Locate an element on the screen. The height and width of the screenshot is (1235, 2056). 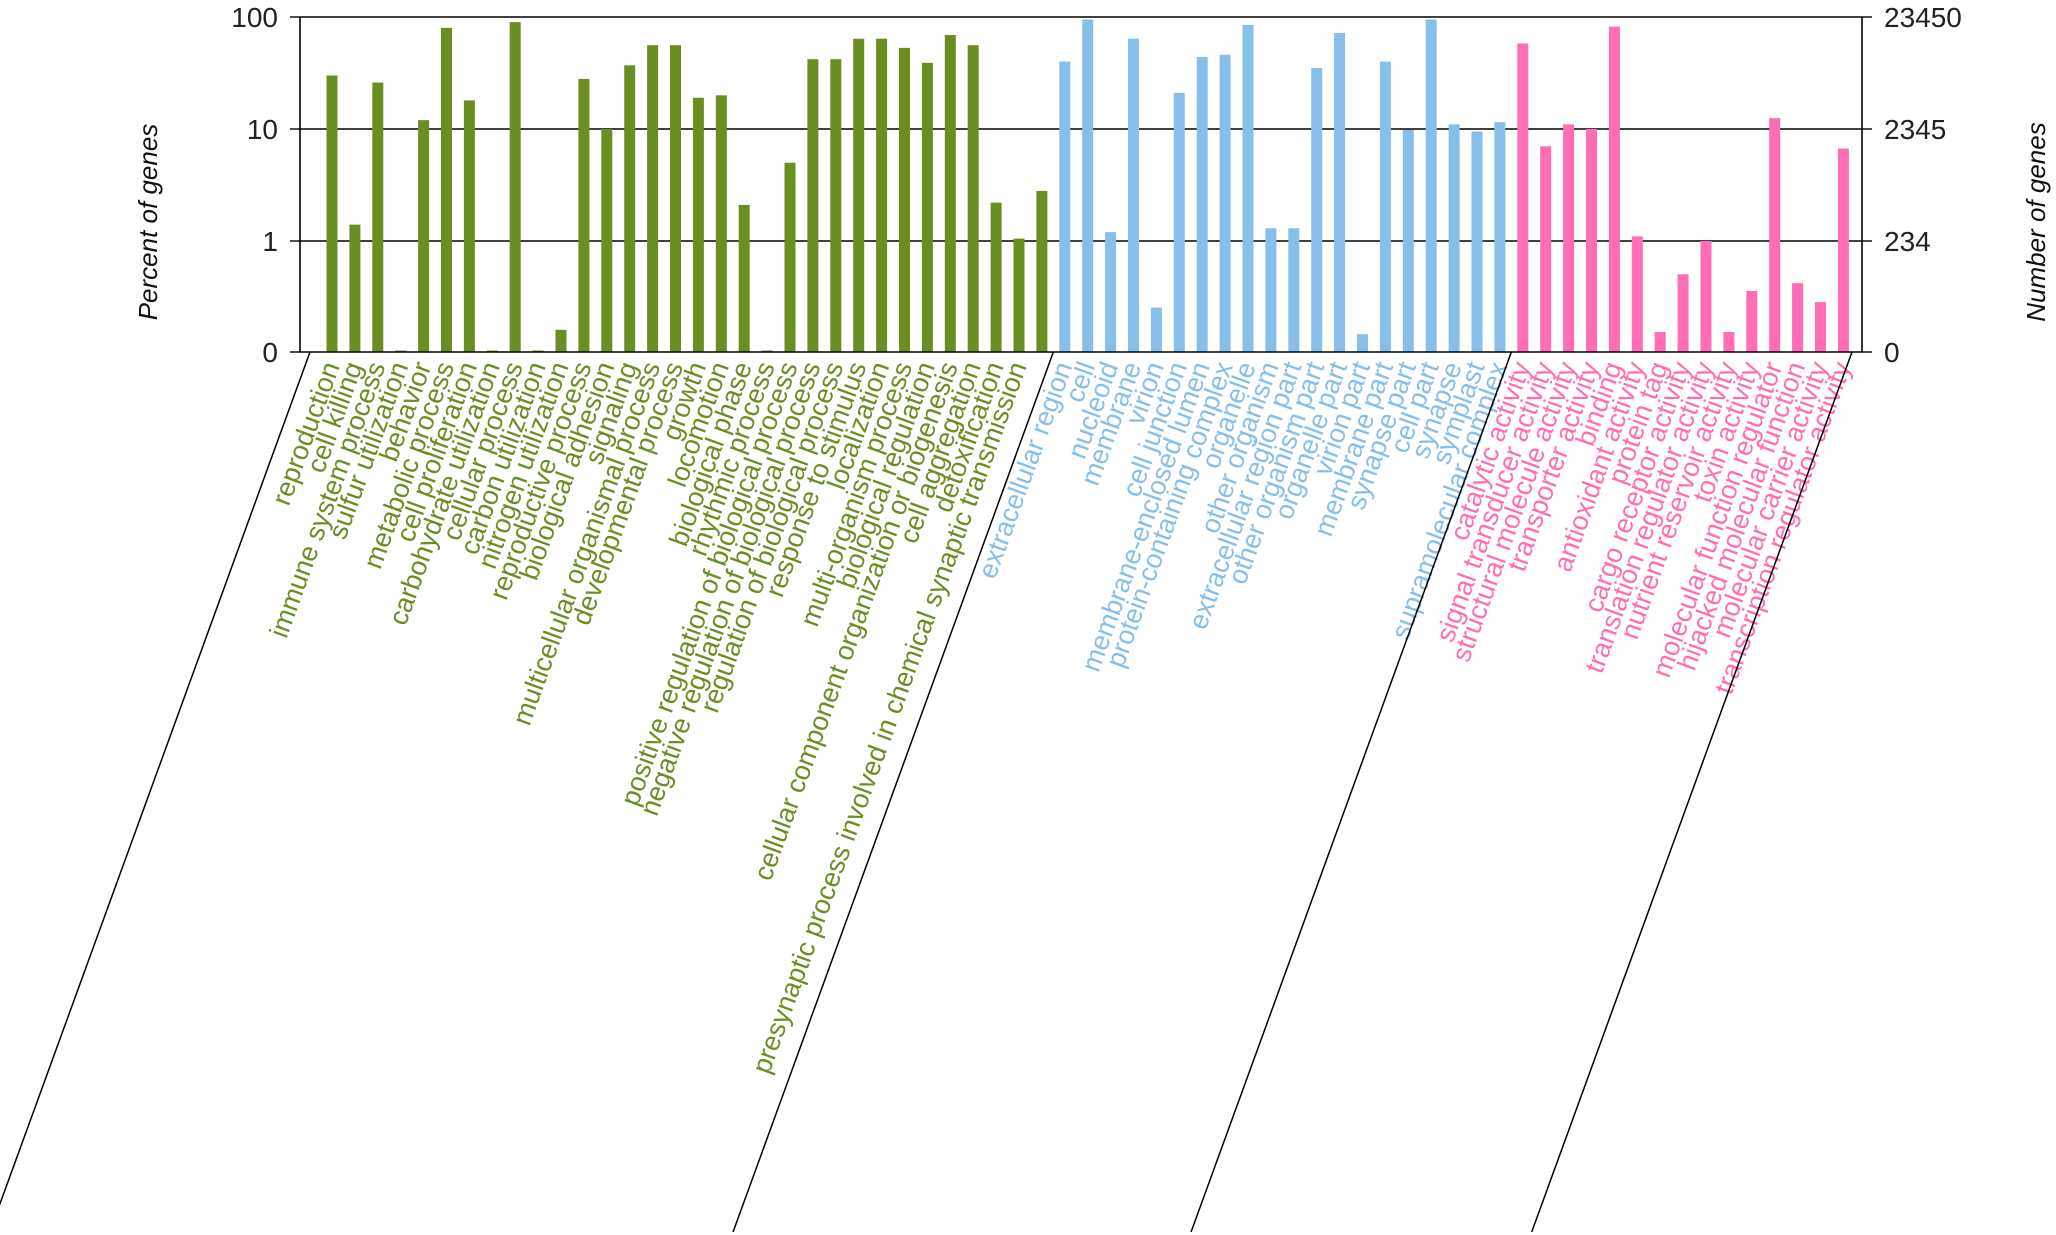
left-tick-label: 10 is located at coordinates (262, 129).